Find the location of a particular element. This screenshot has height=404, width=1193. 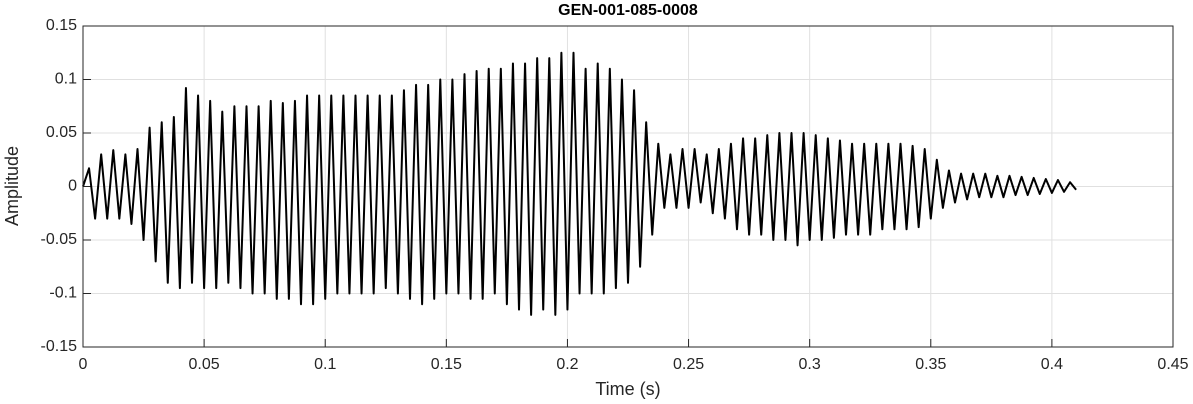

x-tick-label: 0 is located at coordinates (83, 364).